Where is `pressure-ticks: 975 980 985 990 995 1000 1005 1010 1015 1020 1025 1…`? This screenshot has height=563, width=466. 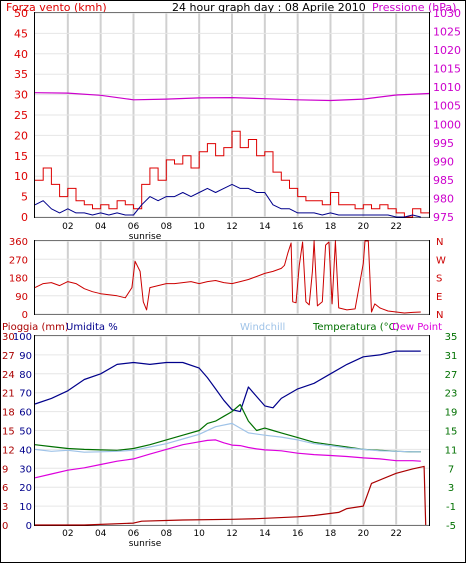 pressure-ticks: 975 980 985 990 995 1000 1005 1010 1015 1020 1025 1… is located at coordinates (447, 115).